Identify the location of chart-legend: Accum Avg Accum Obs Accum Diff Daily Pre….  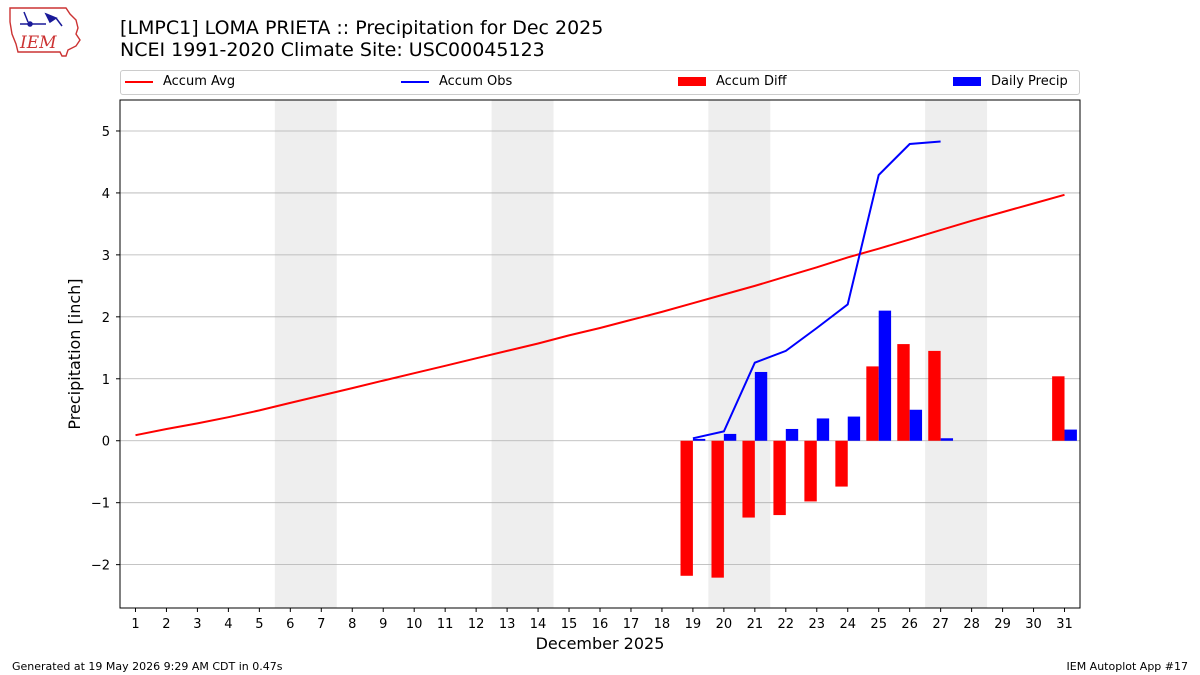
(600, 82).